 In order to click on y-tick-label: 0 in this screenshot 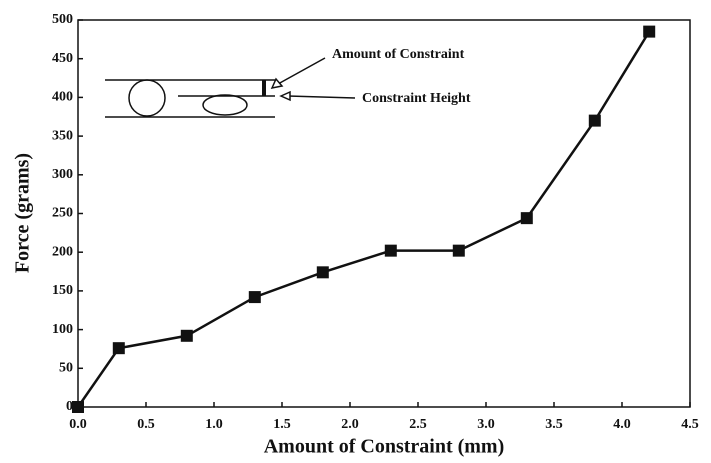, I will do `click(69, 406)`.